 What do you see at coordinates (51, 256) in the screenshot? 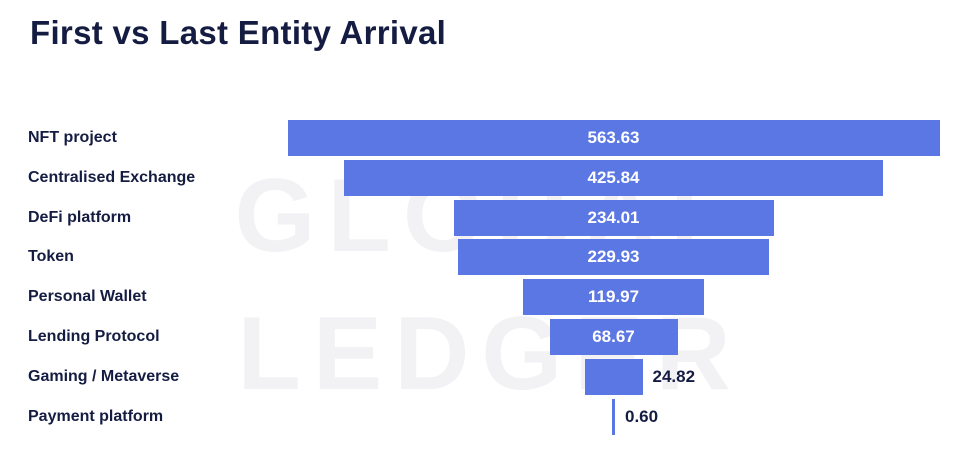
I see `category-label: Token` at bounding box center [51, 256].